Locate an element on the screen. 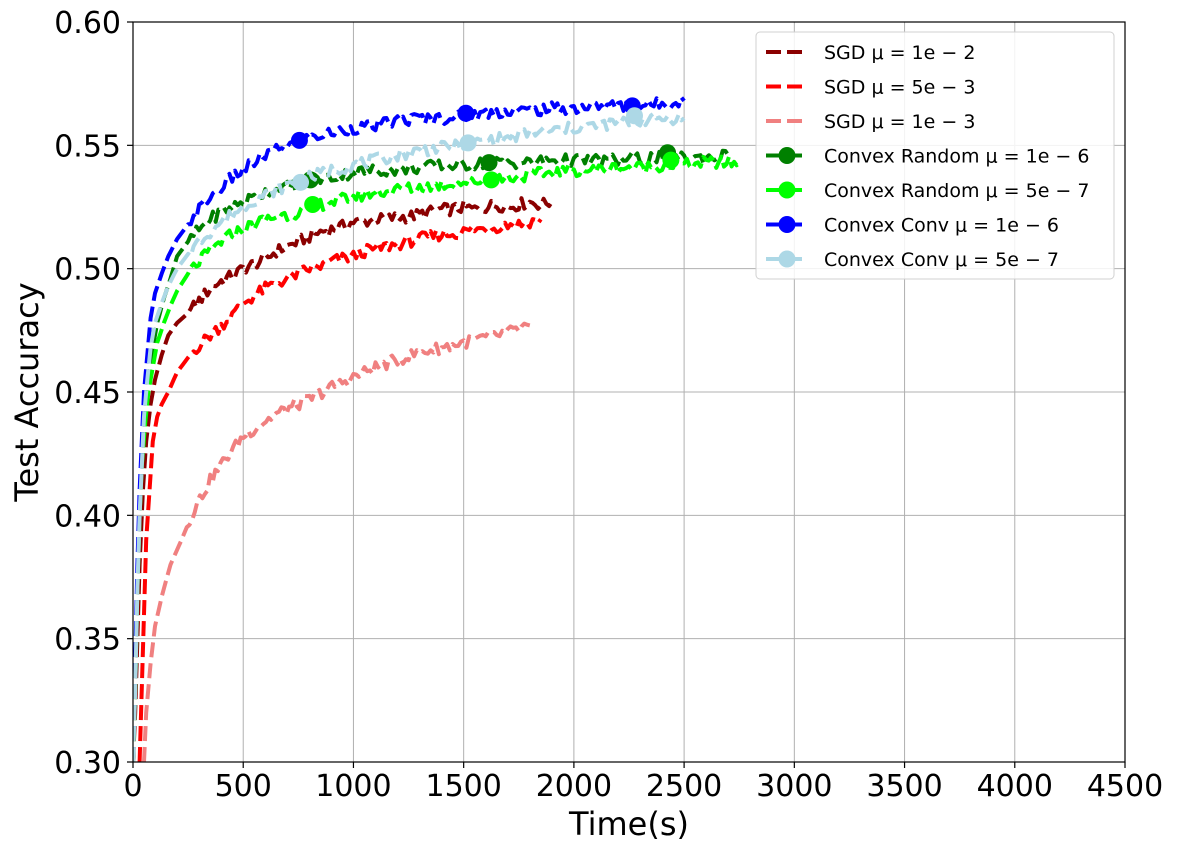 This screenshot has width=1177, height=853. legend-entry: SGD μ = 1e − 2 is located at coordinates (899, 53).